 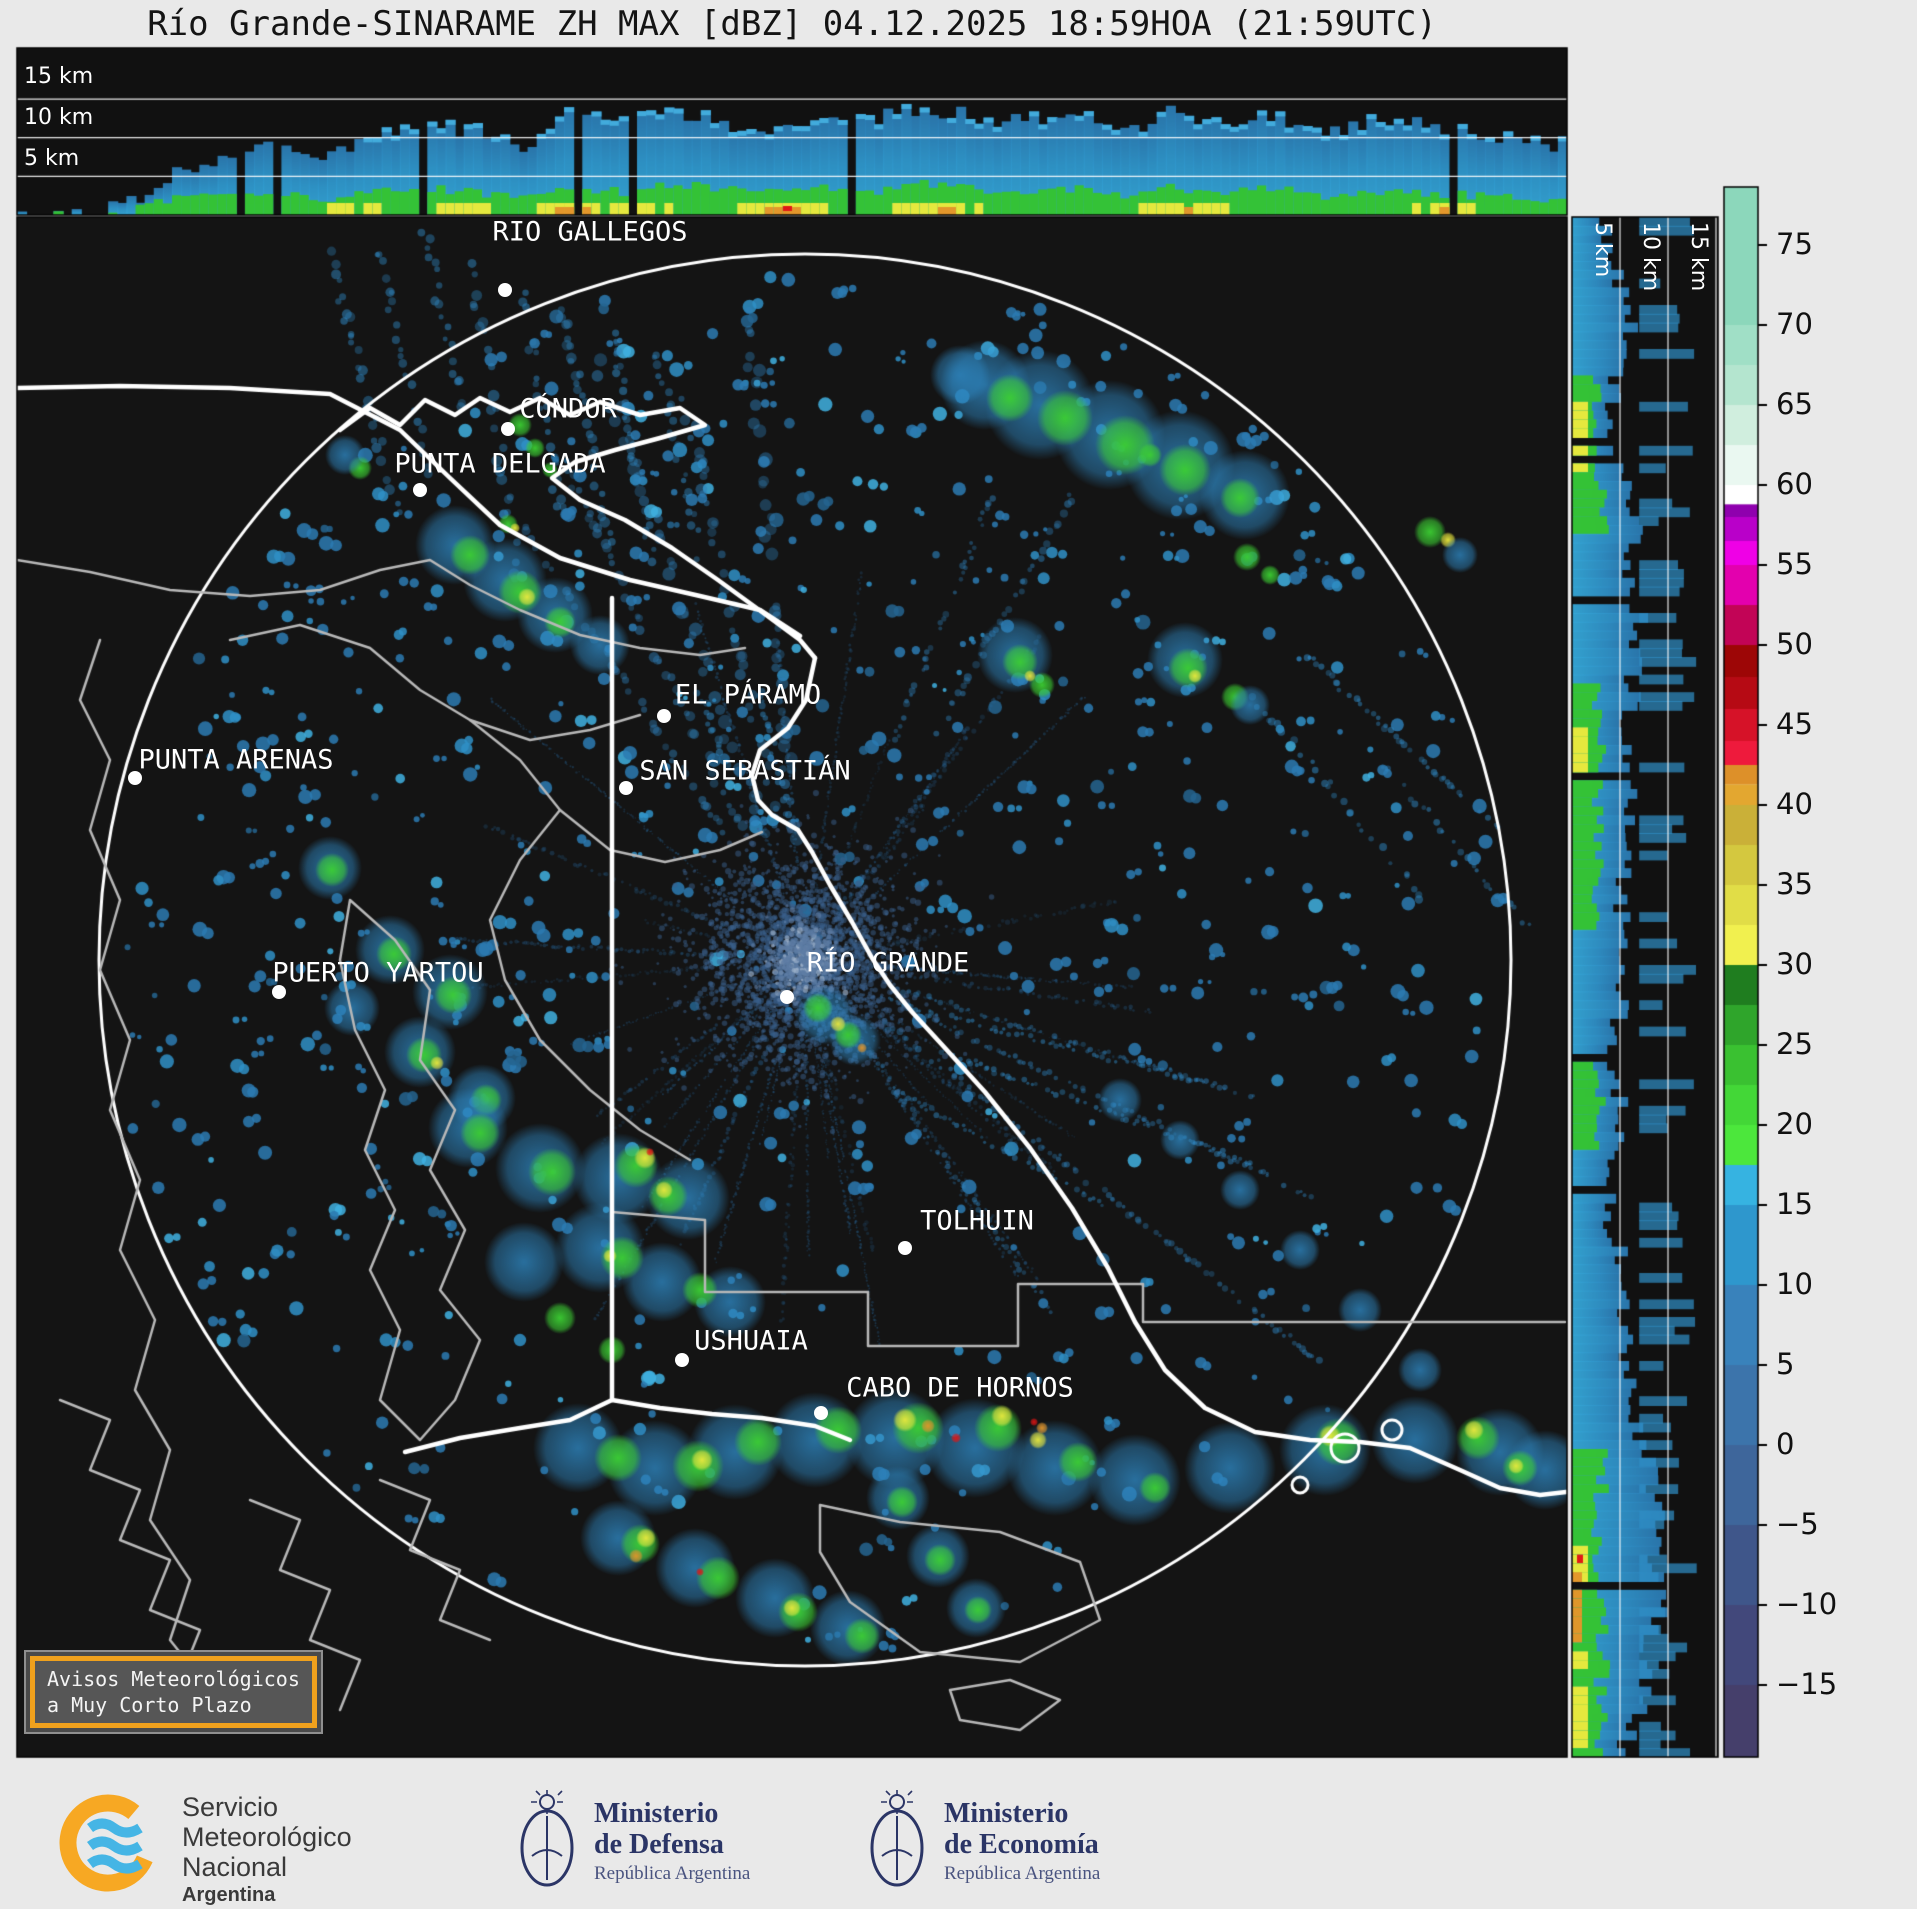 I want to click on city-label: USHUAIA, so click(x=751, y=1341).